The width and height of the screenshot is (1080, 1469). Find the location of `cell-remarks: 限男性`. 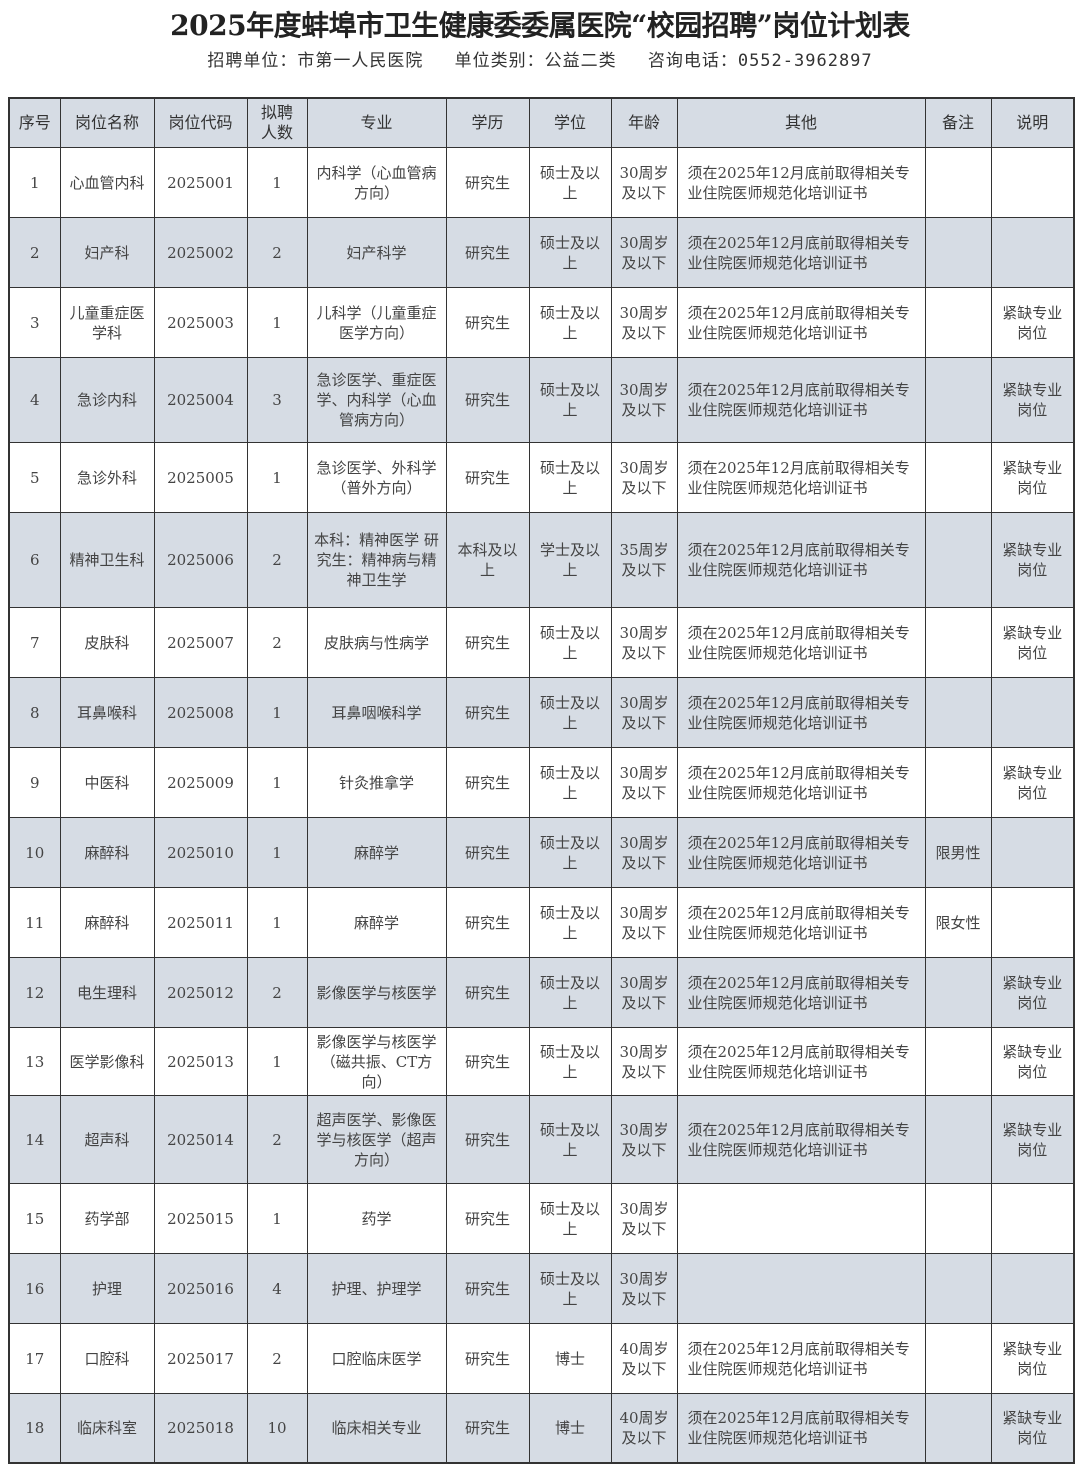

cell-remarks: 限男性 is located at coordinates (958, 852).